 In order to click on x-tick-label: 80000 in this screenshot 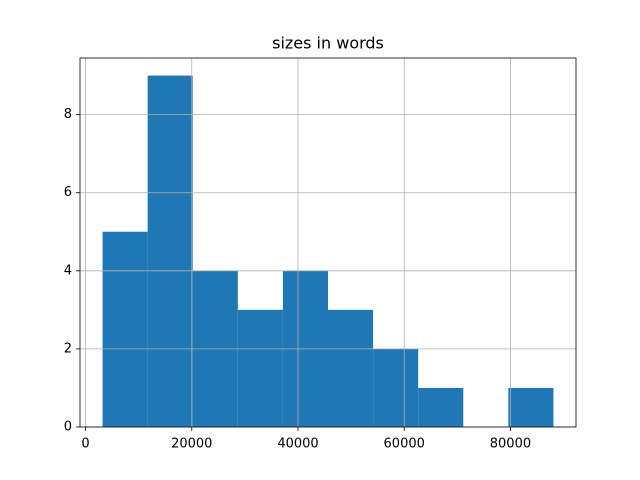, I will do `click(510, 444)`.